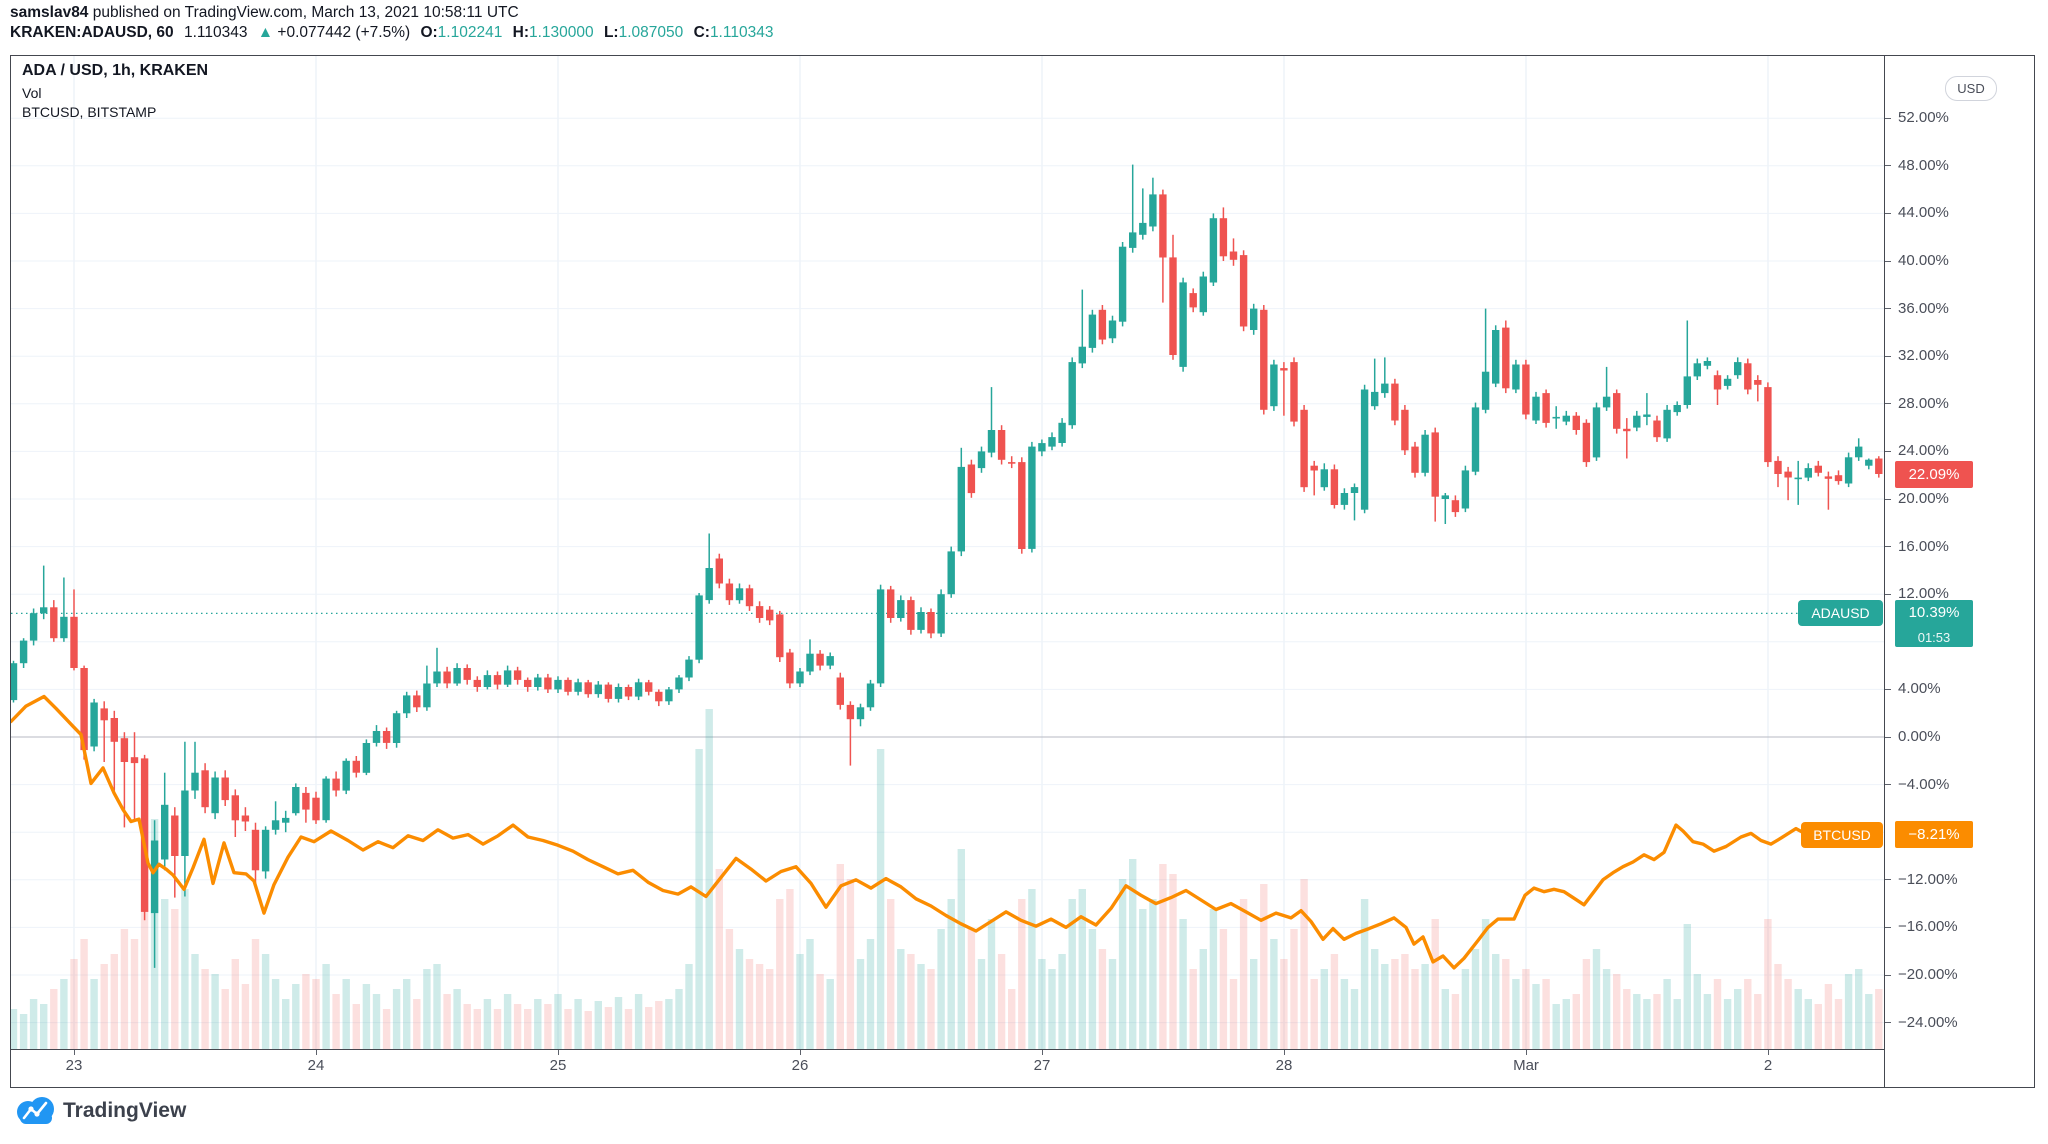 This screenshot has height=1144, width=2048. Describe the element at coordinates (1923, 546) in the screenshot. I see `price-axis-label: 16.00%` at that location.